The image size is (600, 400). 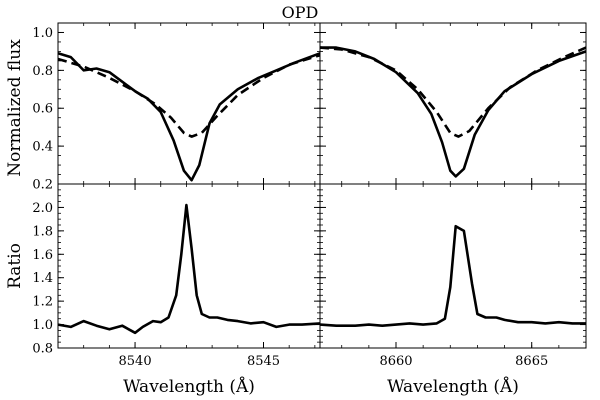 I want to click on y-axis-label-bottom: Ratio, so click(x=15, y=266).